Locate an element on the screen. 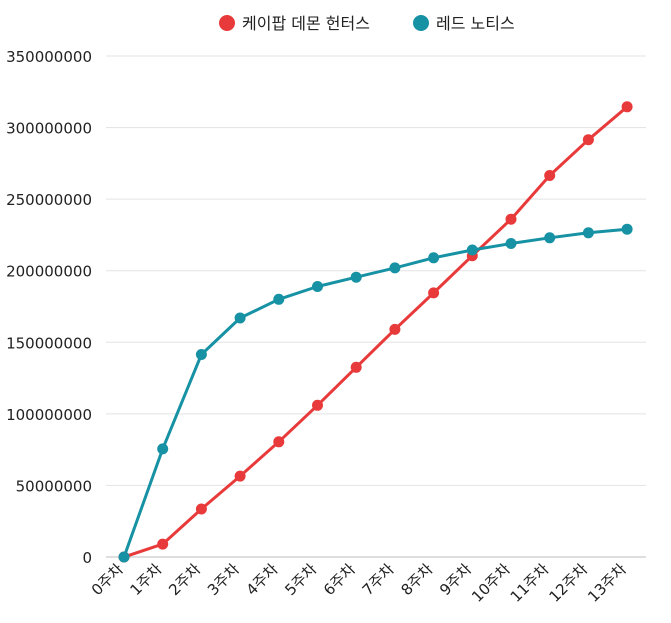 The image size is (671, 623). x-tick-label: 3주차 is located at coordinates (223, 579).